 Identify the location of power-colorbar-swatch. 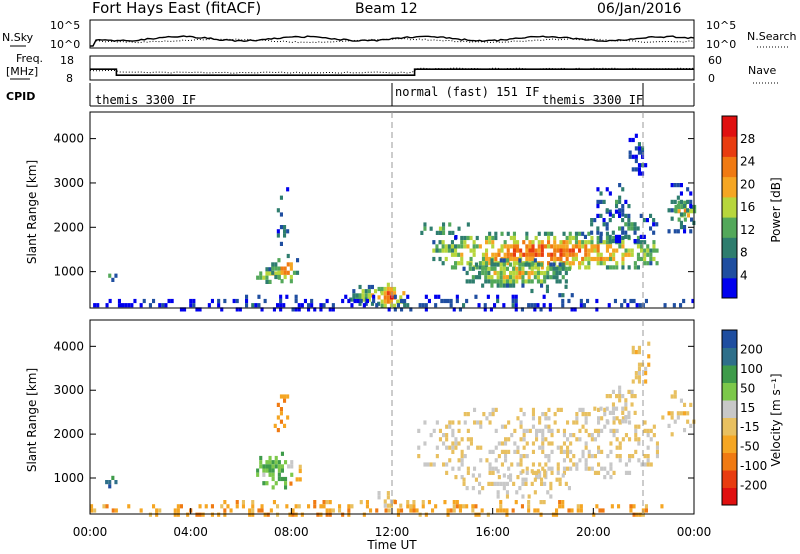
(729, 247).